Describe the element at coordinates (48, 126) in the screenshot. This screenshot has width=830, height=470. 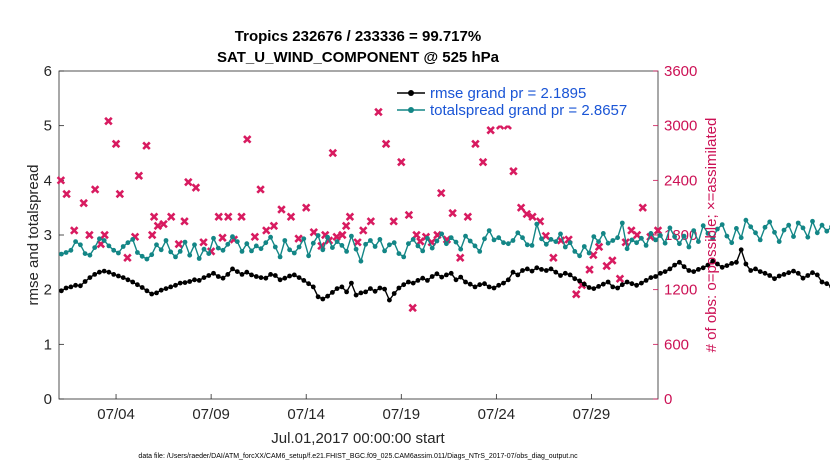
I see `y-tick-label: 5` at that location.